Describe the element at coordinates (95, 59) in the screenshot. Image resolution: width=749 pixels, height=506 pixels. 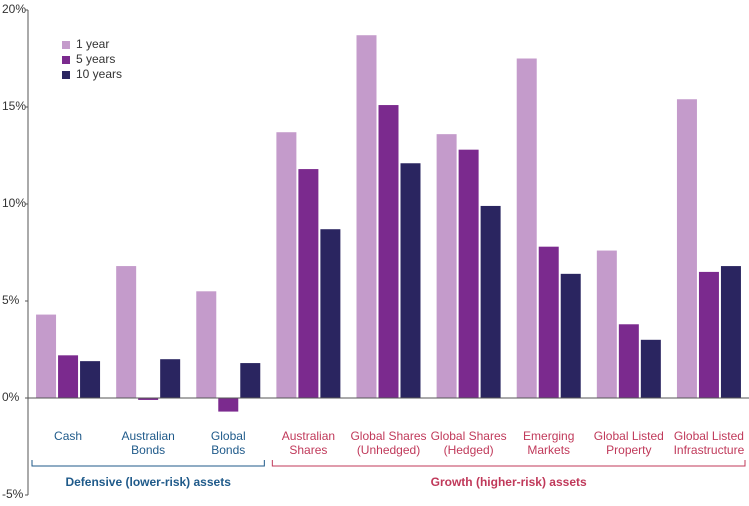
I see `legend-label: 5 years` at that location.